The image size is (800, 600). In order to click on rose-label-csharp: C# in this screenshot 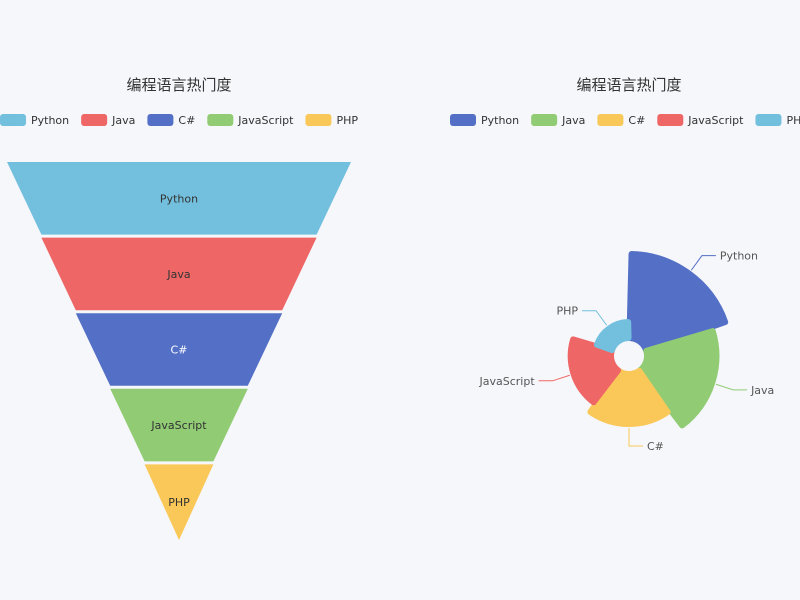, I will do `click(655, 446)`.